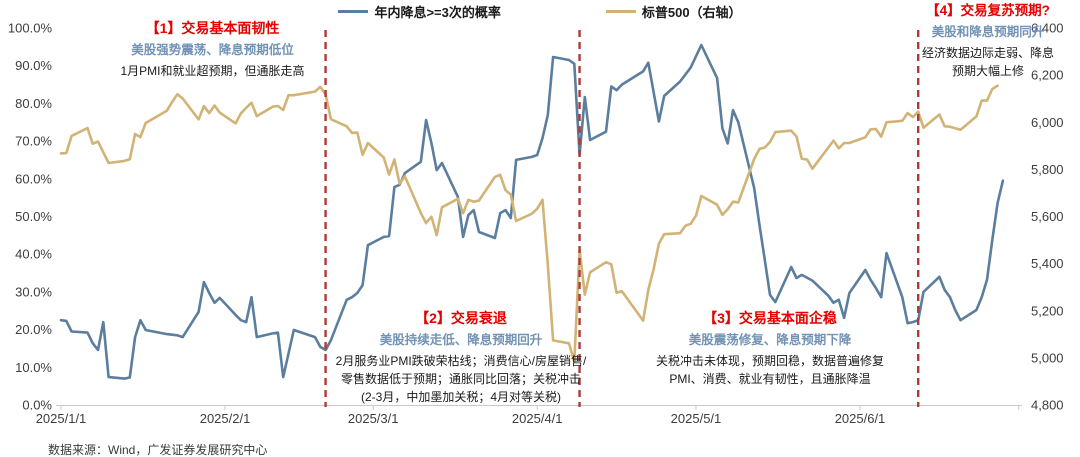 Image resolution: width=1080 pixels, height=458 pixels. Describe the element at coordinates (1047, 310) in the screenshot. I see `y-right-tick-label: 5,200` at that location.